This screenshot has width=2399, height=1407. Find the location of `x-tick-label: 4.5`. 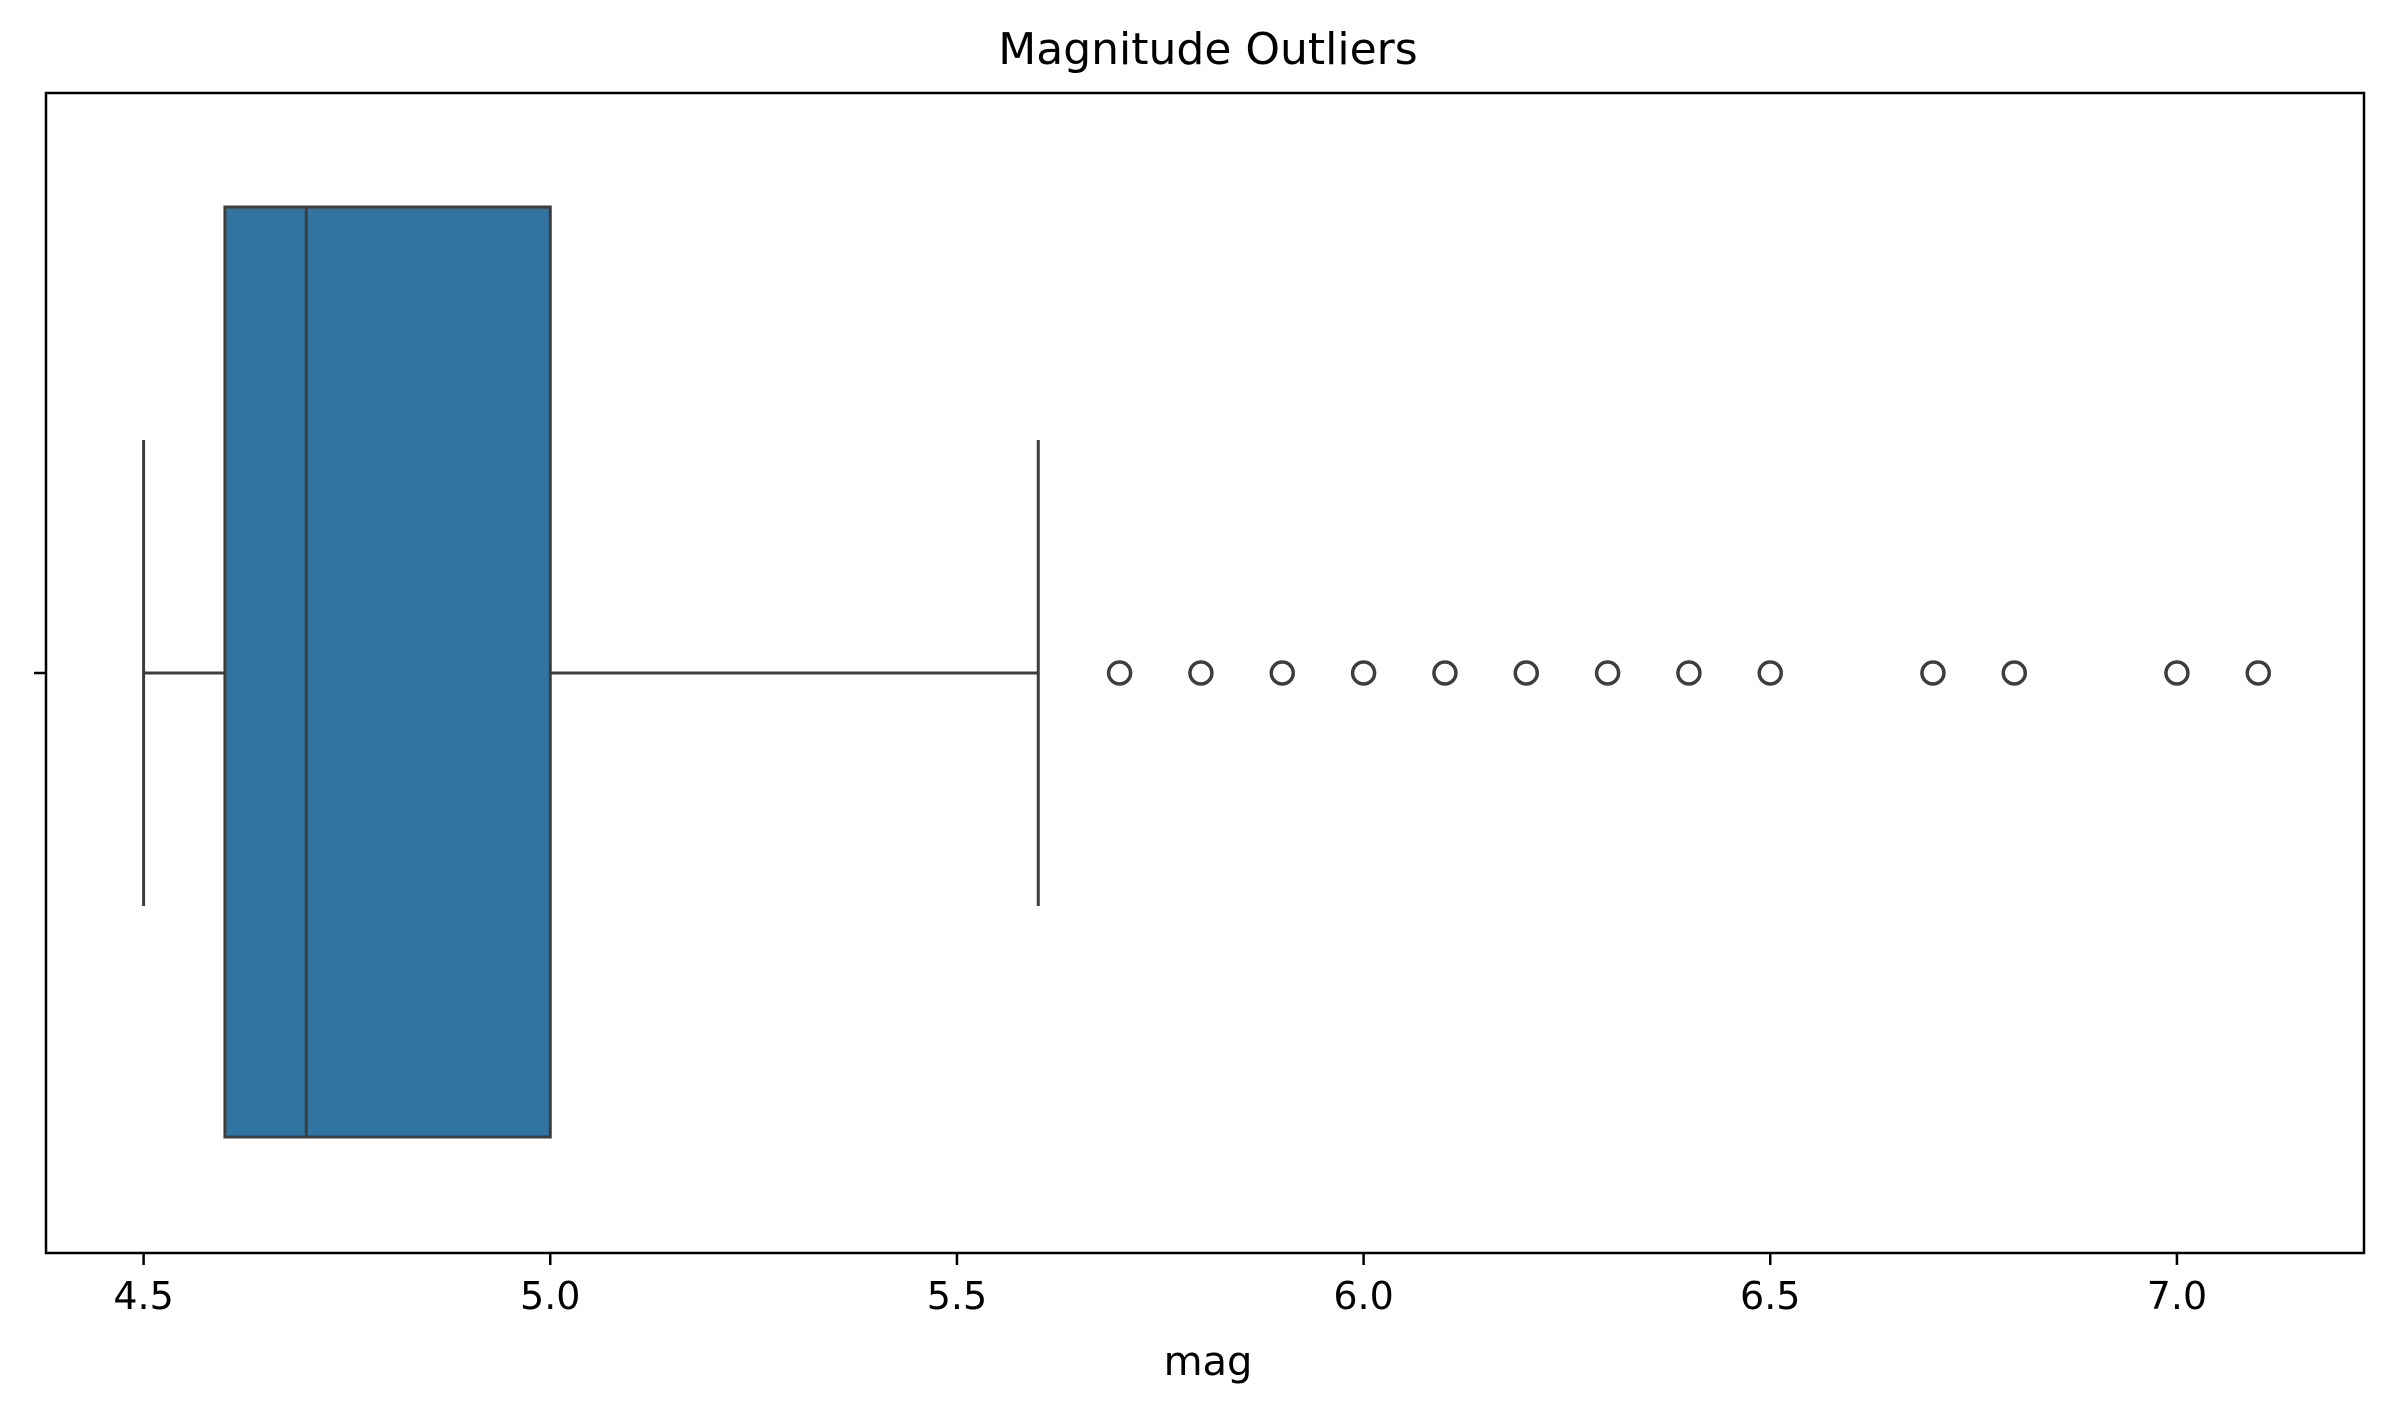

x-tick-label: 4.5 is located at coordinates (143, 1296).